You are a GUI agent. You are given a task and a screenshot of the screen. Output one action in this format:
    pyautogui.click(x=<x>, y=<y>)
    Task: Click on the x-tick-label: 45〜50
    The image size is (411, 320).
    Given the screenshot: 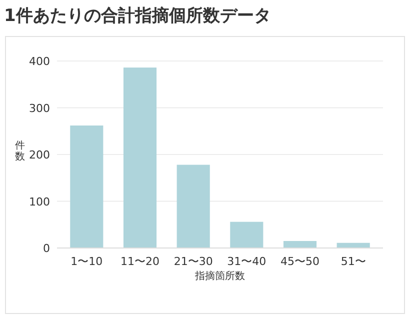 What is the action you would take?
    pyautogui.click(x=300, y=261)
    